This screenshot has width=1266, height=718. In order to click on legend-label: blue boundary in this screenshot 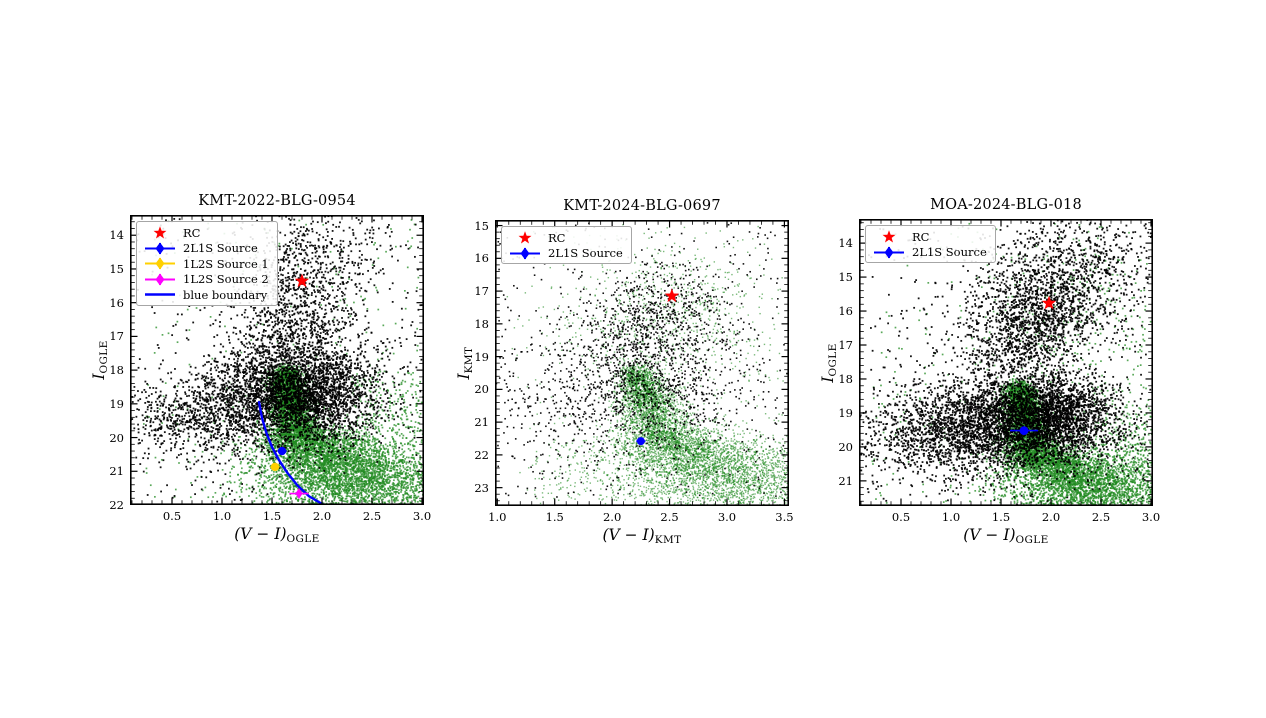, I will do `click(225, 294)`.